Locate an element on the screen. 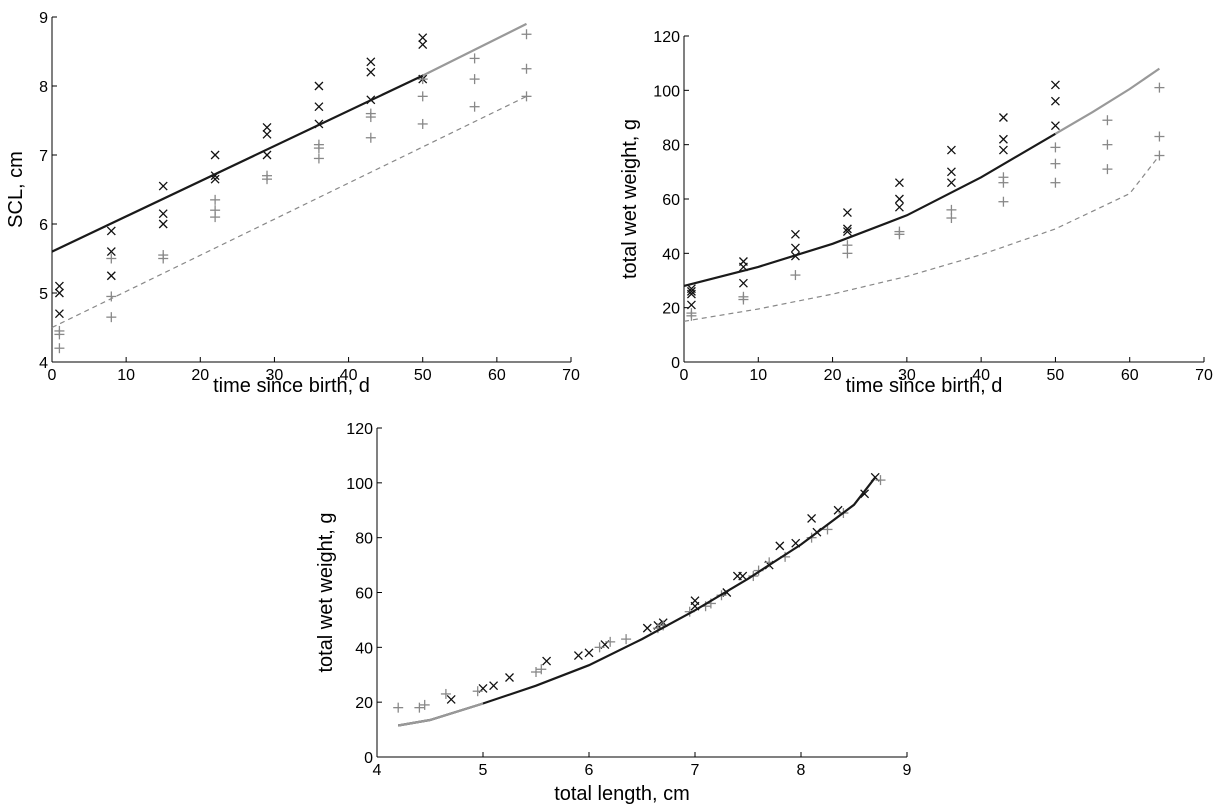 The image size is (1229, 812). x-axis-label: time since birth, d is located at coordinates (291, 386).